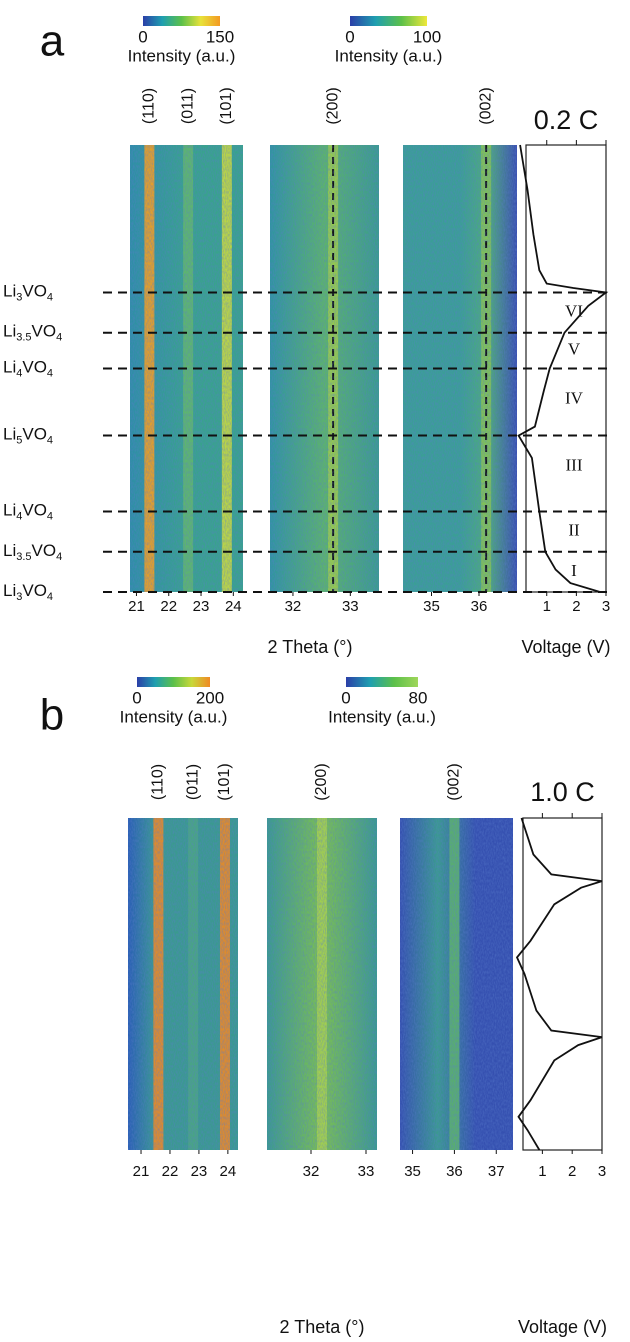 The height and width of the screenshot is (1342, 630). I want to click on voltage-frame, so click(562, 984).